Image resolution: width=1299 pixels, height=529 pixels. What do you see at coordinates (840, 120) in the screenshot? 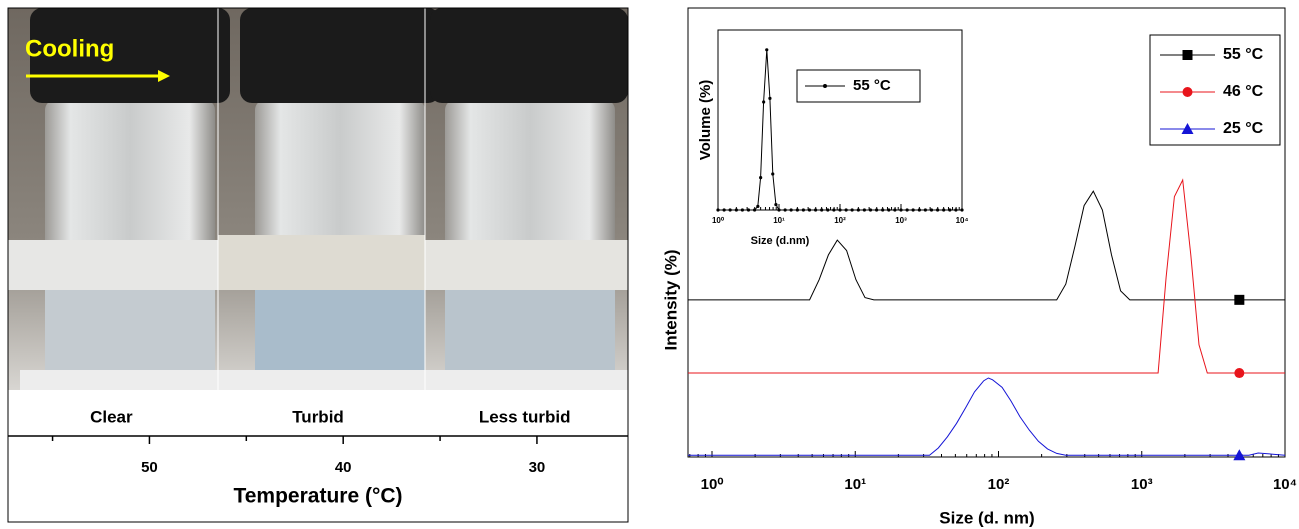
I see `inset-frame` at bounding box center [840, 120].